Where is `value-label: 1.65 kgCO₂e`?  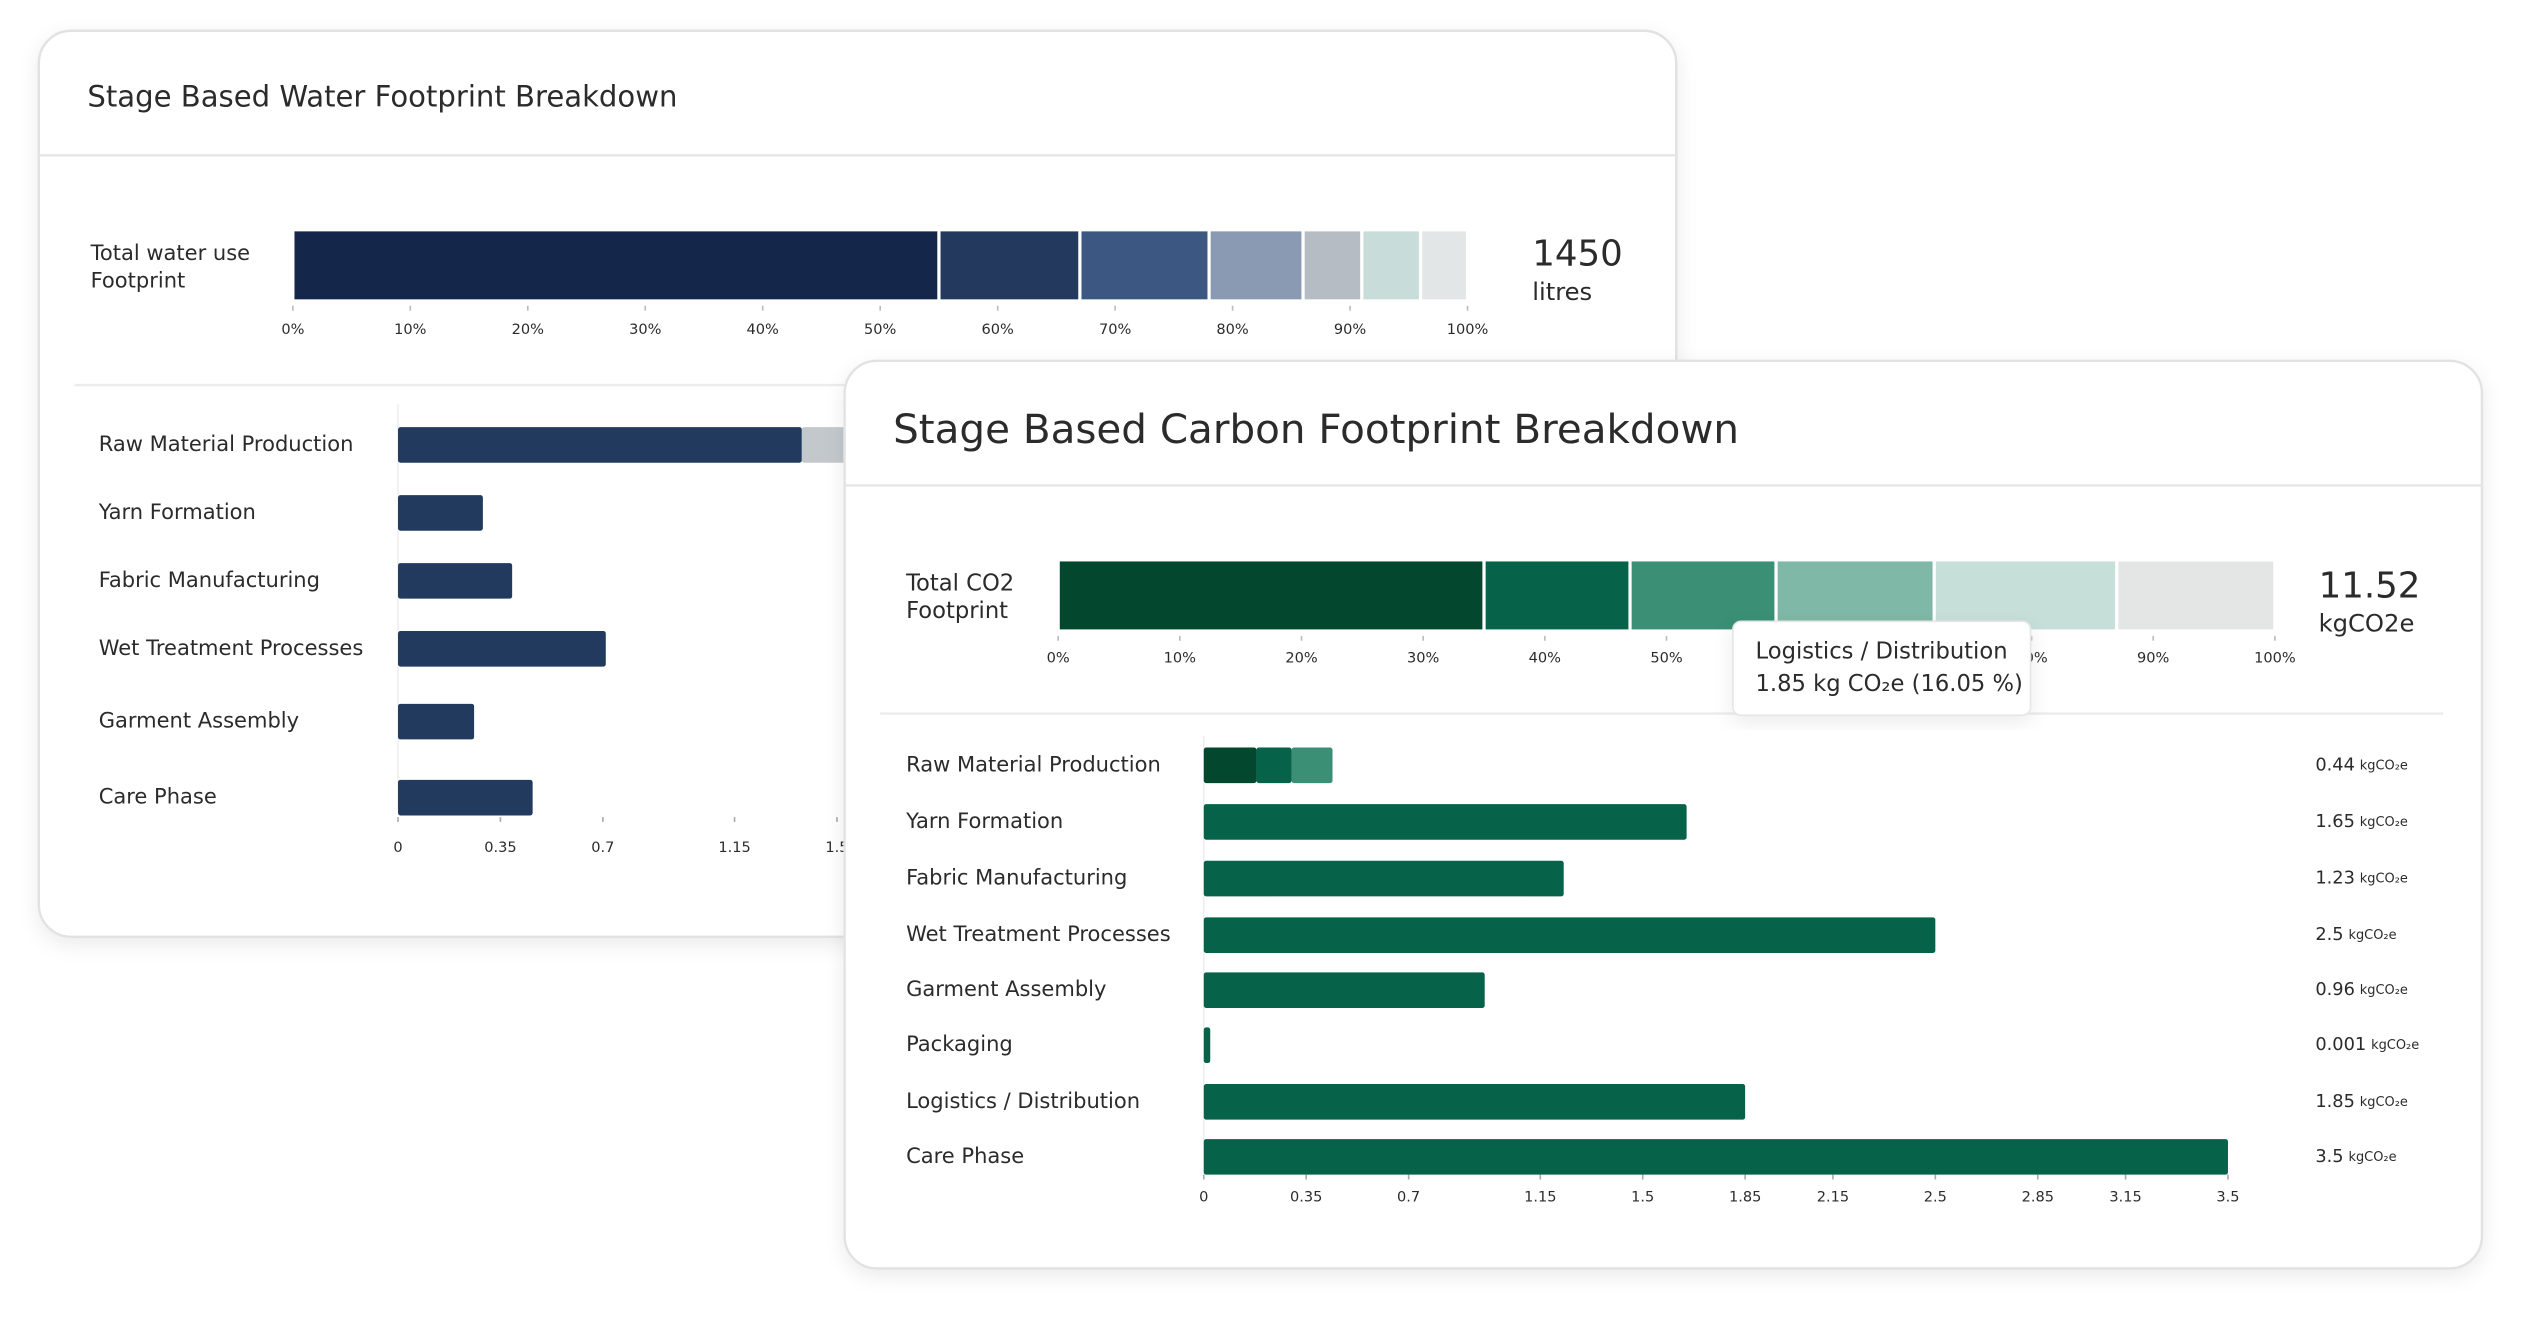 value-label: 1.65 kgCO₂e is located at coordinates (2361, 821).